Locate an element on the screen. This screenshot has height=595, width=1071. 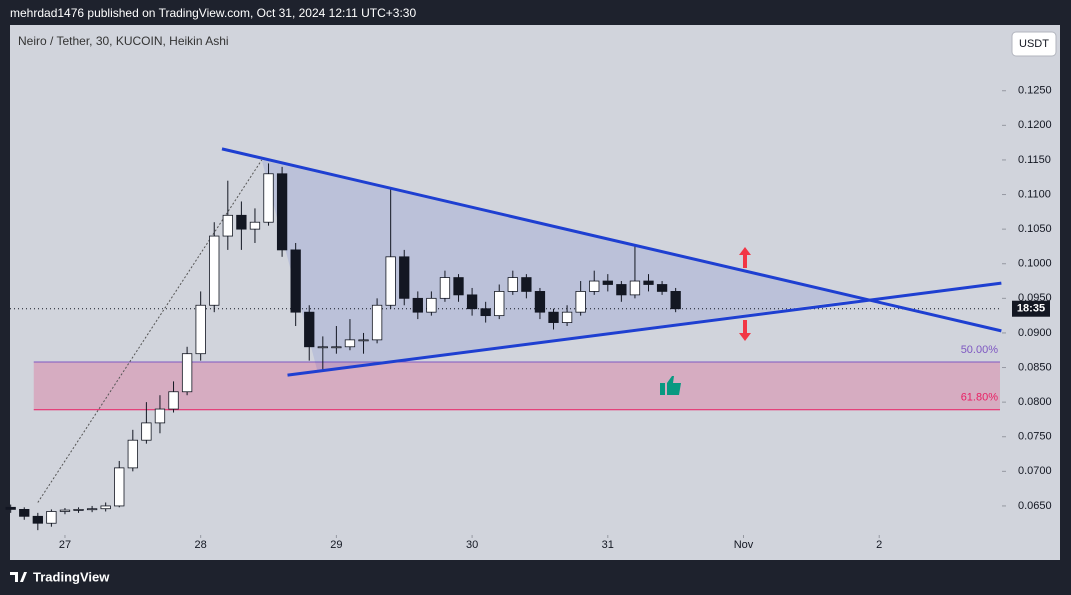
x-tick-label: 2 is located at coordinates (879, 545).